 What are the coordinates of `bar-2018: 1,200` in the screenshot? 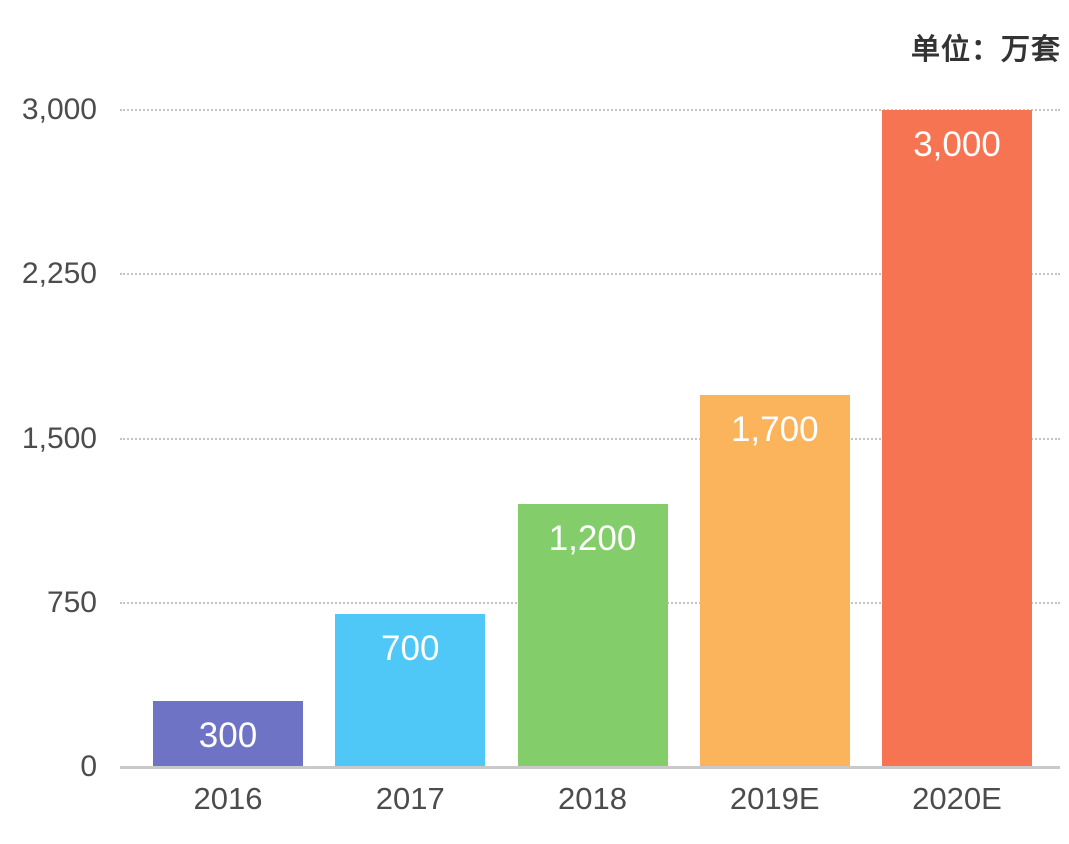 It's located at (592, 635).